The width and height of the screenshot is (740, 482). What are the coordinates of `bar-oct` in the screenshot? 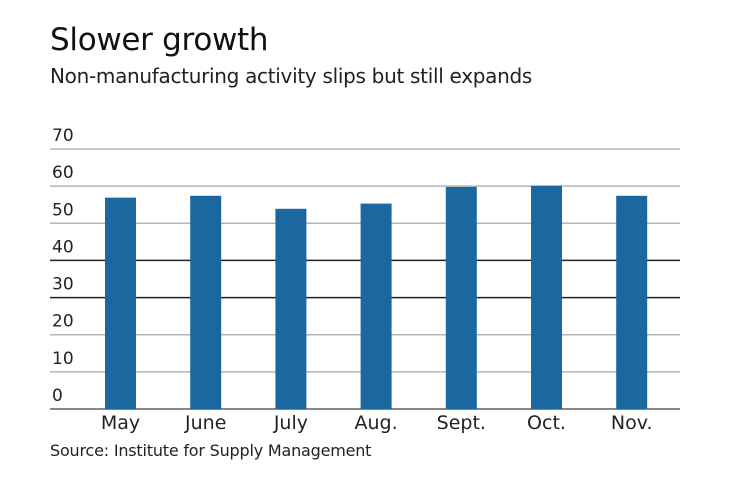 It's located at (546, 297).